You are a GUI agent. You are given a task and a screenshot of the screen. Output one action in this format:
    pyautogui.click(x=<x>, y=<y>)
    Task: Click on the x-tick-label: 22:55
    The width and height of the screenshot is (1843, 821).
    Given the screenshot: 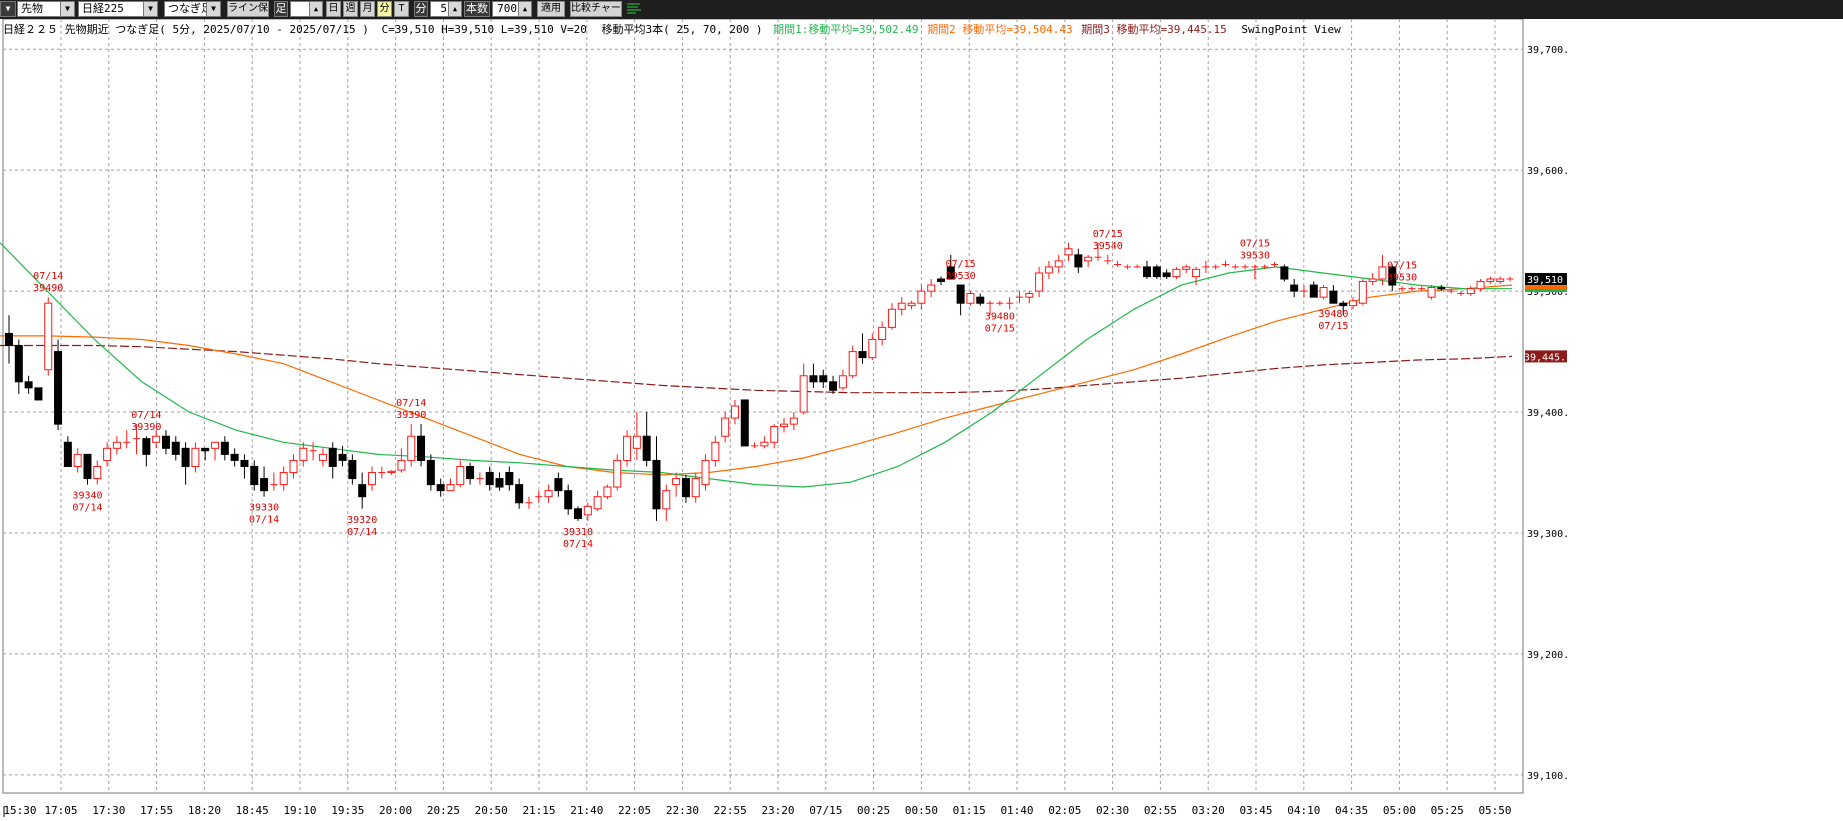 What is the action you would take?
    pyautogui.click(x=730, y=810)
    